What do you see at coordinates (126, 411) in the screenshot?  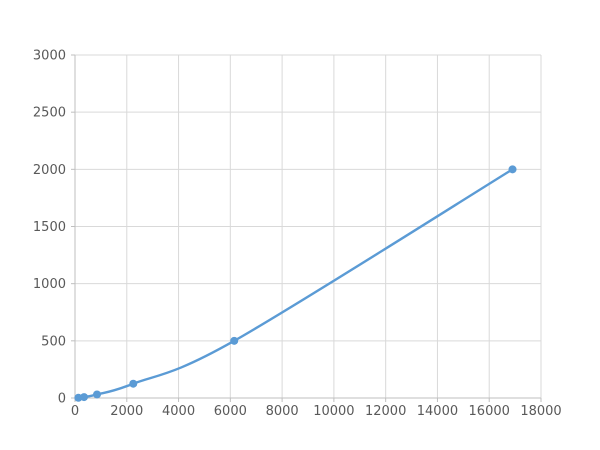 I see `x-tick-label: 2000` at bounding box center [126, 411].